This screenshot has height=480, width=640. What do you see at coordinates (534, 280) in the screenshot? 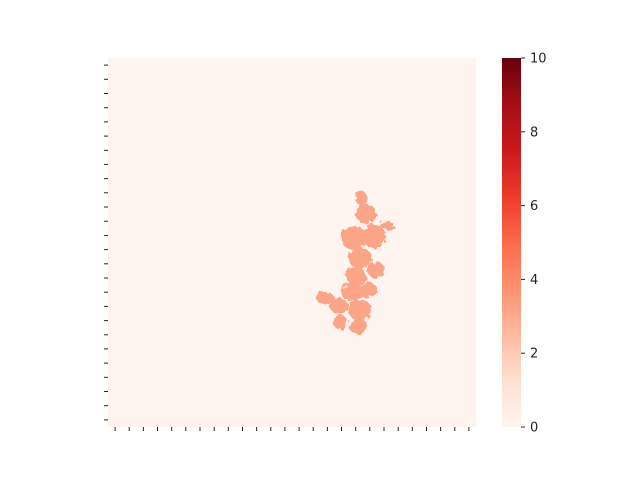
I see `colorbar-tick-label: 4` at bounding box center [534, 280].